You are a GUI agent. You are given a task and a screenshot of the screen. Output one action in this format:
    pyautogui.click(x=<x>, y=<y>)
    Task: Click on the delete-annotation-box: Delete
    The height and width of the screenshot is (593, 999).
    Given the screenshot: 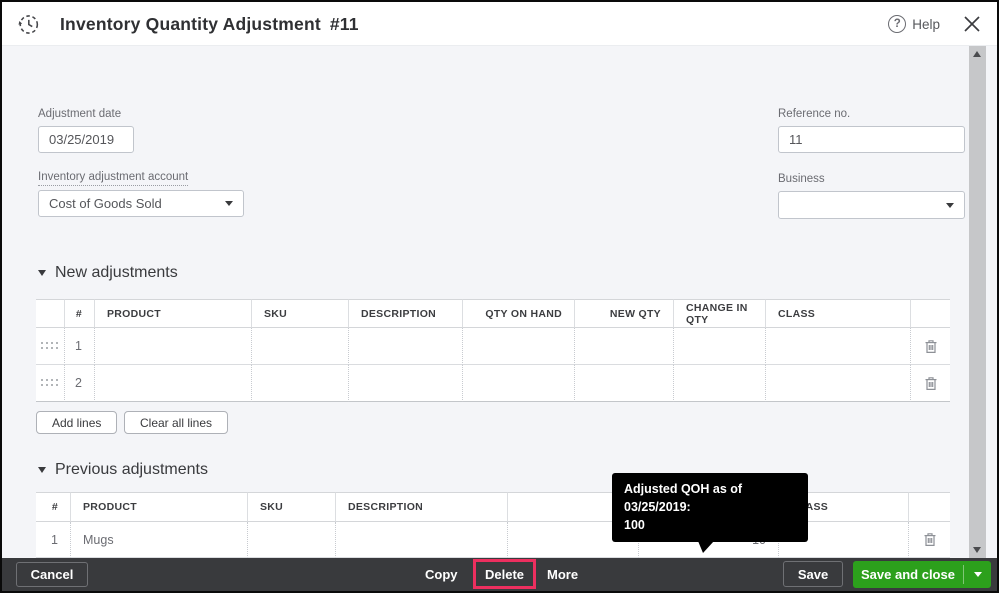 What is the action you would take?
    pyautogui.click(x=504, y=574)
    